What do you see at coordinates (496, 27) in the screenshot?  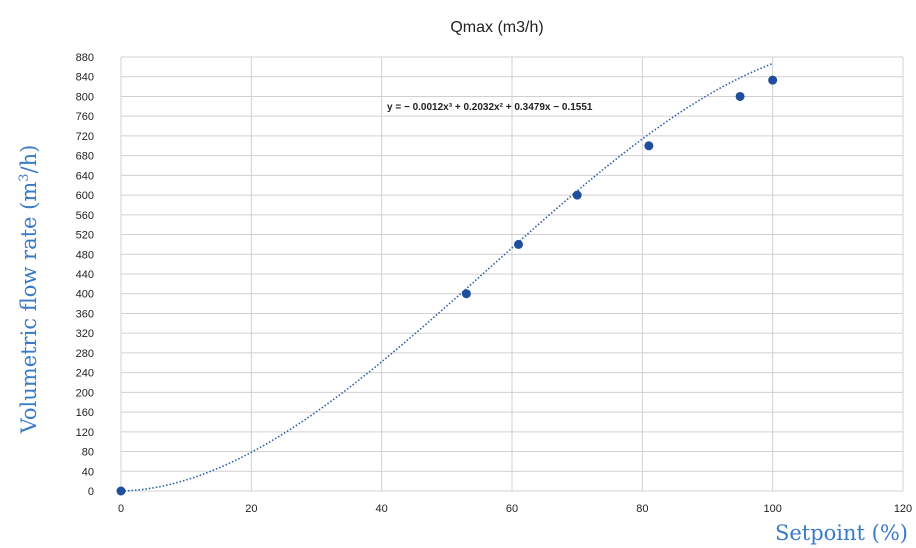 I see `chart-title: Qmax (m3/h)` at bounding box center [496, 27].